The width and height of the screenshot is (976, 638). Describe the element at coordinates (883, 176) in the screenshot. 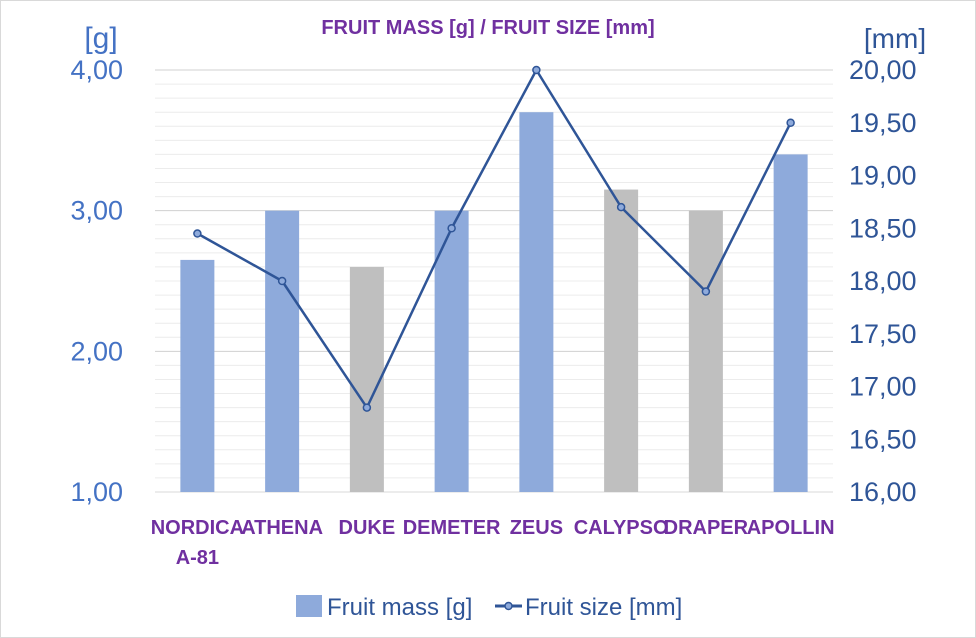

I see `right-tick-label: 19,00` at that location.